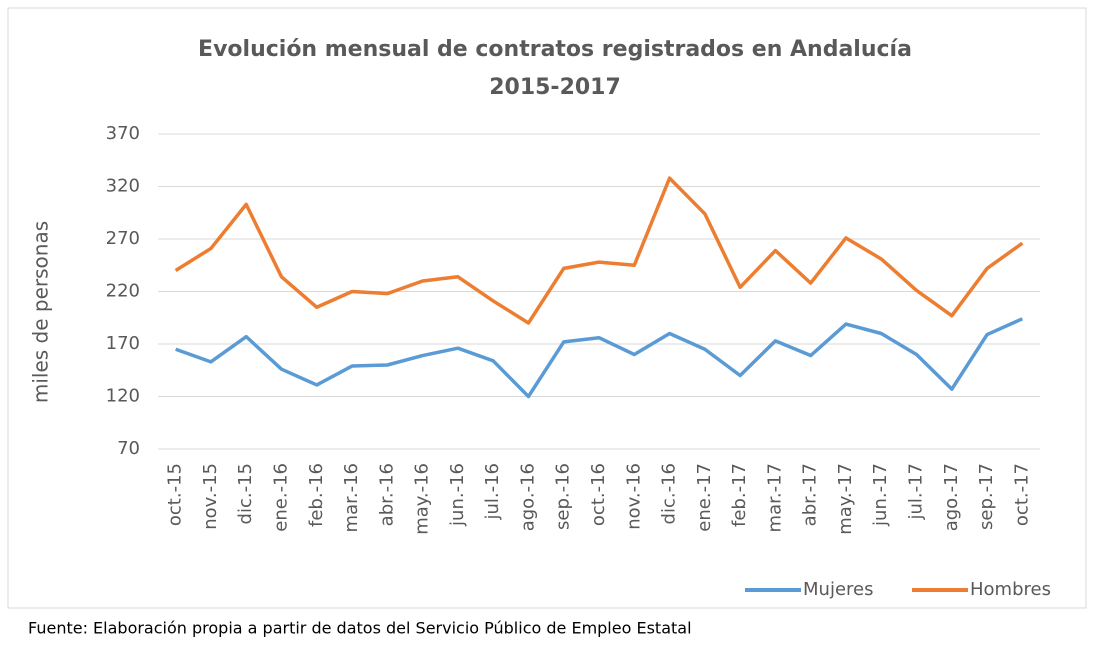  I want to click on y-tick-label: 370, so click(123, 133).